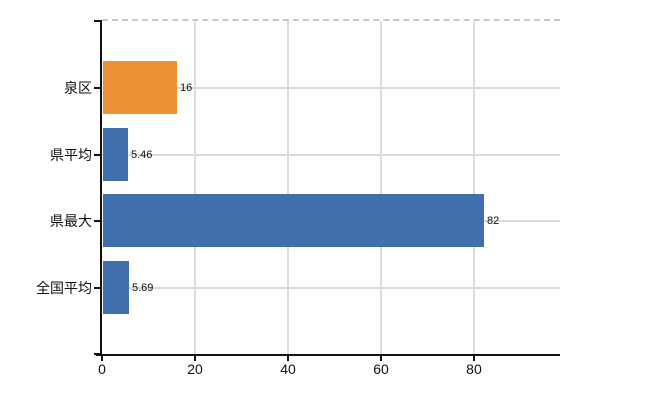 This screenshot has height=400, width=650. What do you see at coordinates (71, 221) in the screenshot?
I see `category-label: 県最大` at bounding box center [71, 221].